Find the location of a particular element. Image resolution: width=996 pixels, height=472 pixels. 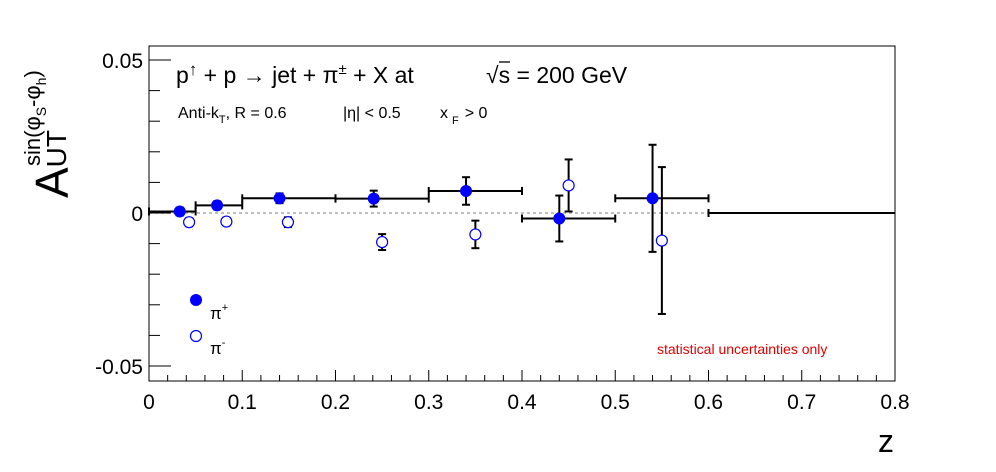

title-p: p is located at coordinates (182, 75).